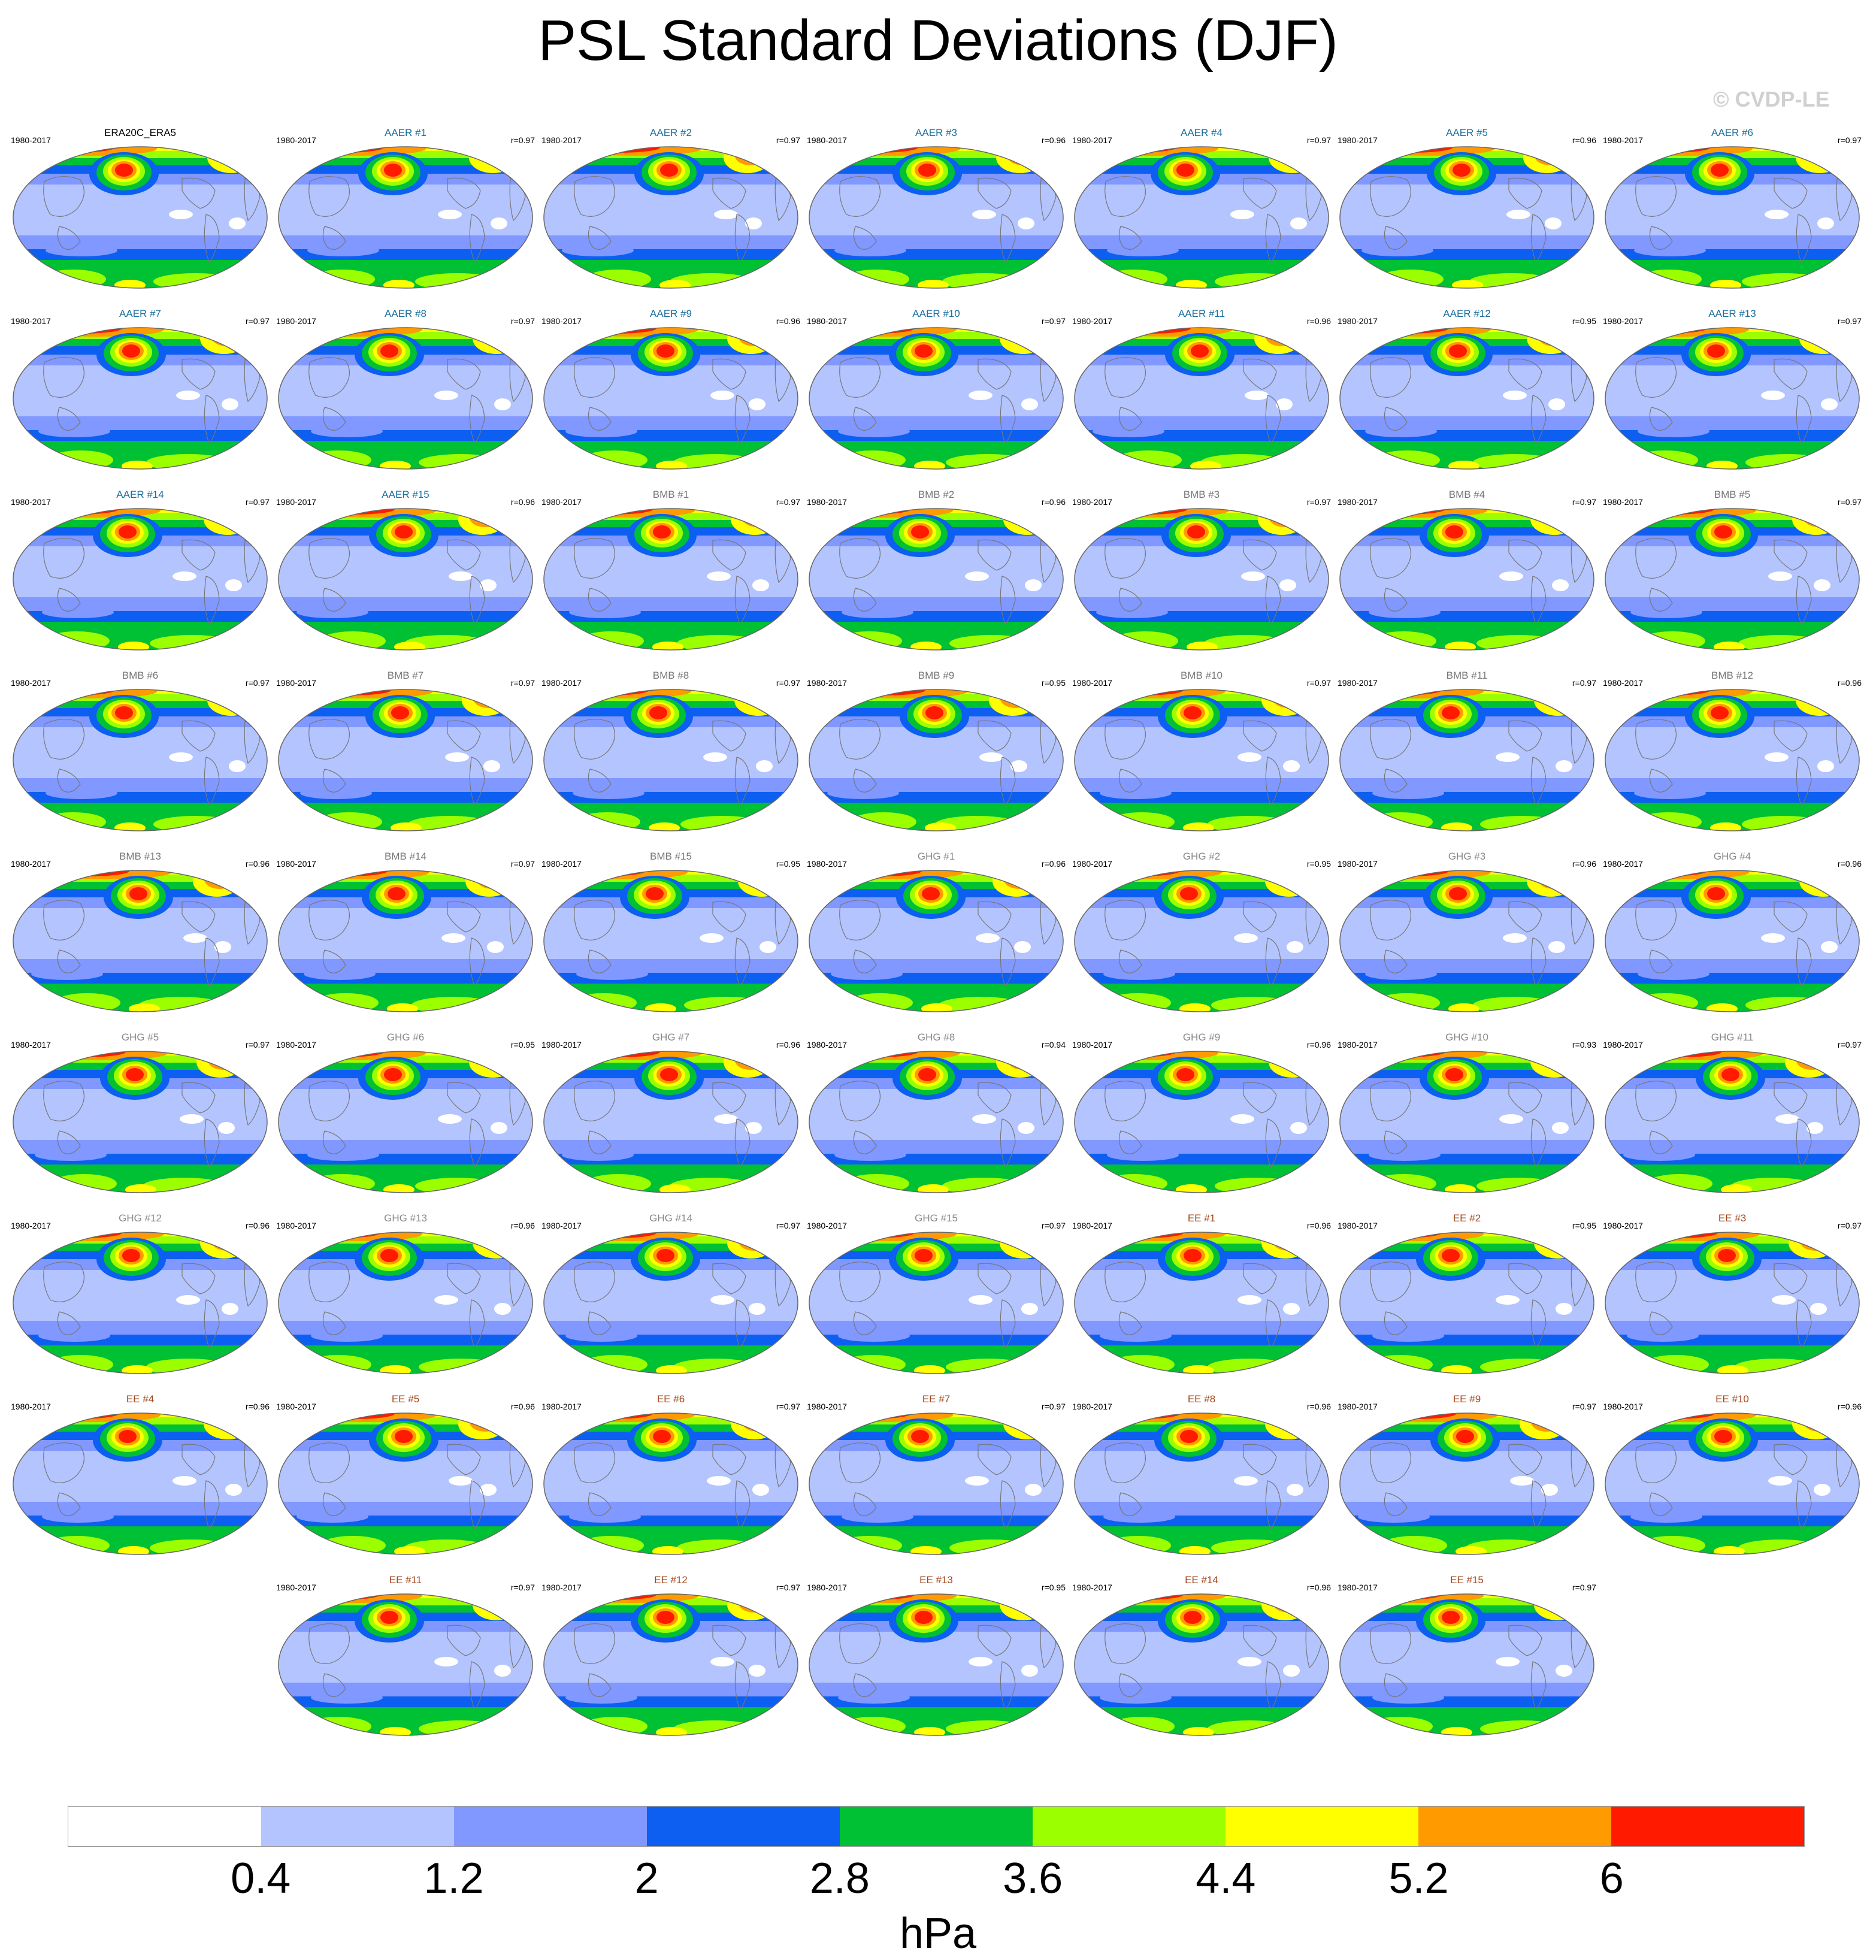 This screenshot has width=1876, height=1960. What do you see at coordinates (936, 1659) in the screenshot?
I see `map-panel: 1980-2017 EE #13 r=0.95` at bounding box center [936, 1659].